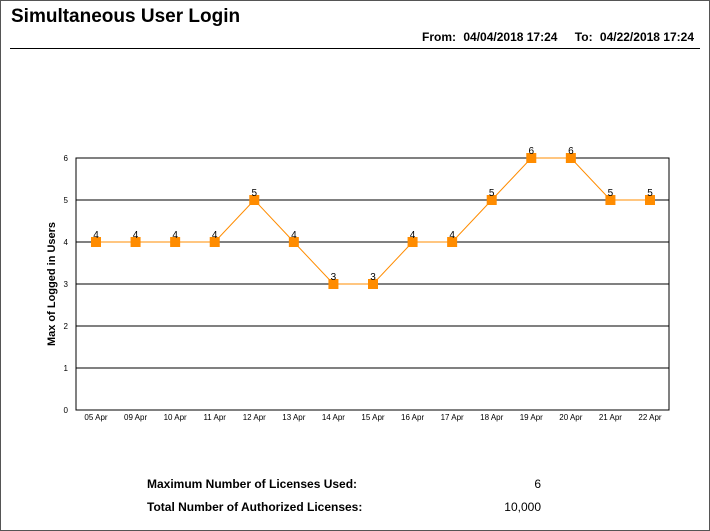 The image size is (710, 531). I want to click on page-title: Simultaneous User Login, so click(126, 16).